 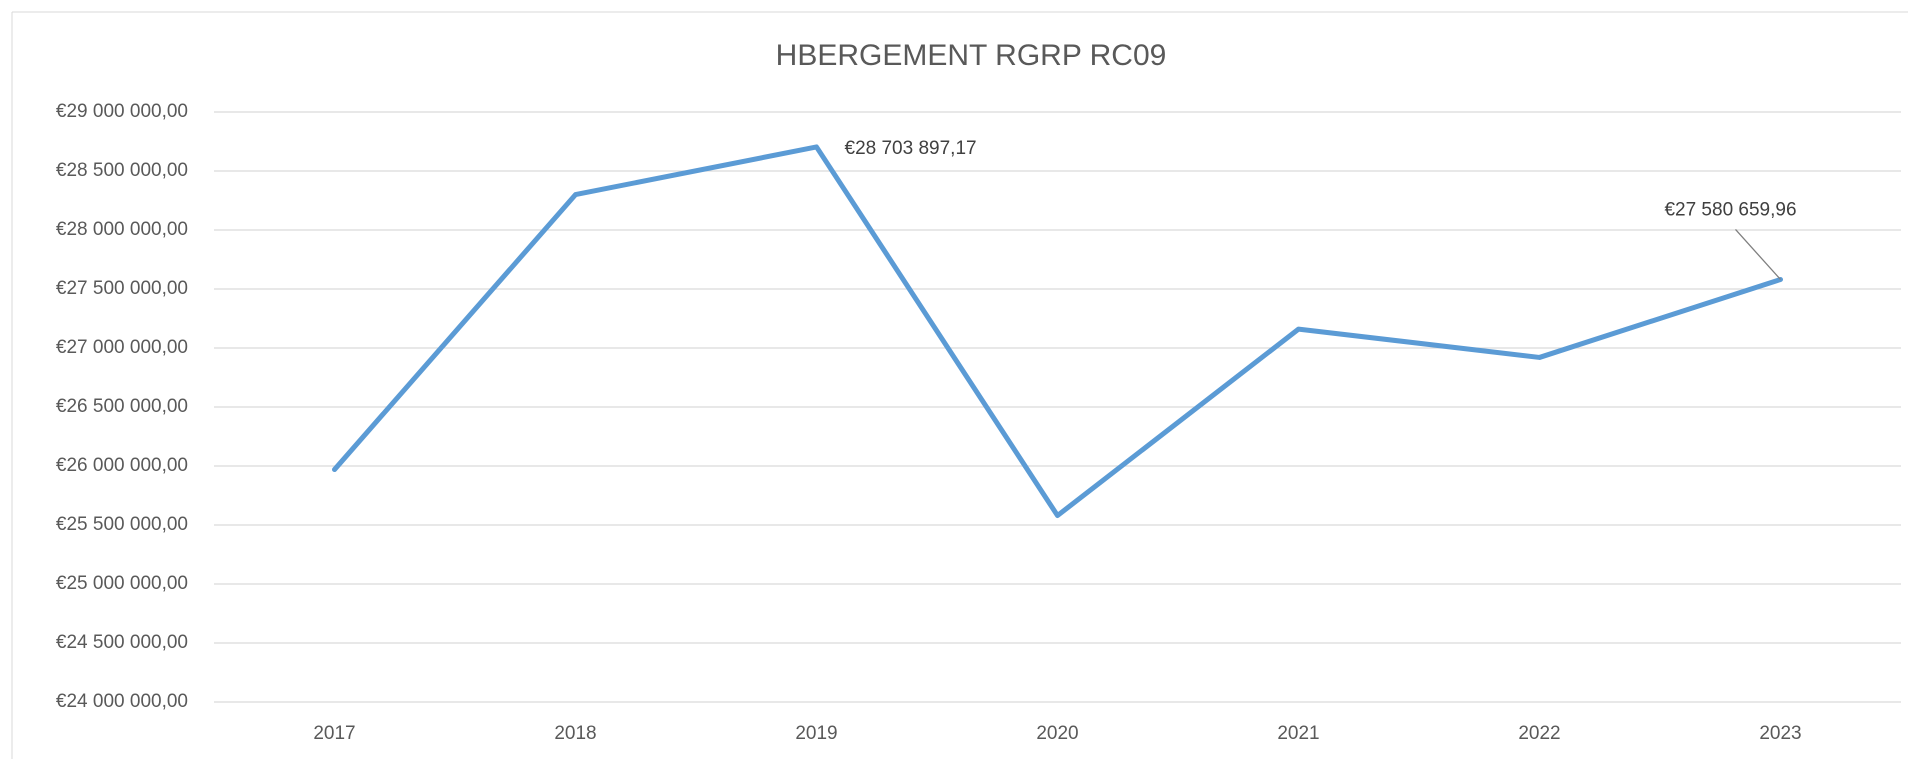 I want to click on y-tick-label: €26 000 000,00, so click(x=122, y=465).